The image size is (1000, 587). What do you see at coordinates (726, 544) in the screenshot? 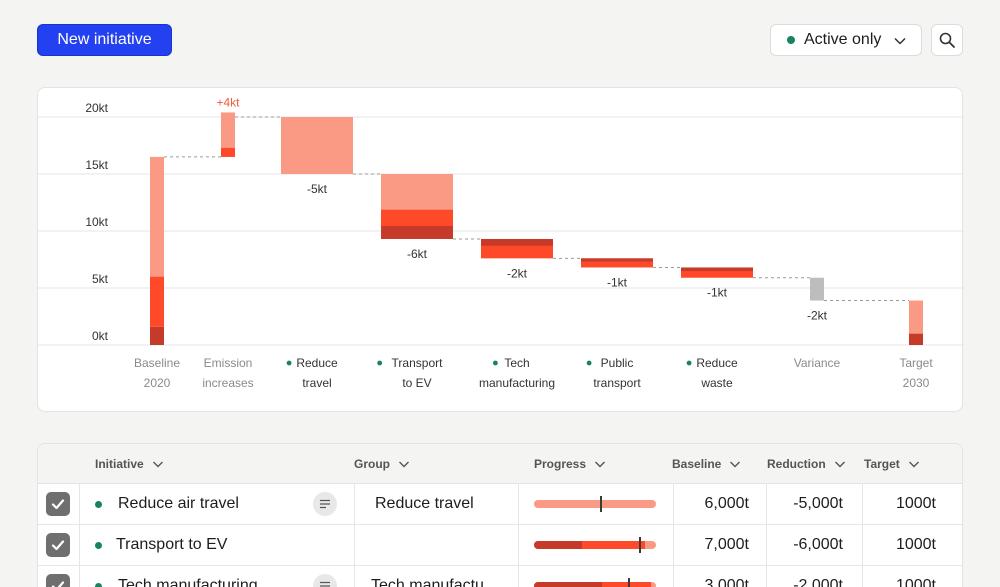
I see `baseline-value: 7,000t` at bounding box center [726, 544].